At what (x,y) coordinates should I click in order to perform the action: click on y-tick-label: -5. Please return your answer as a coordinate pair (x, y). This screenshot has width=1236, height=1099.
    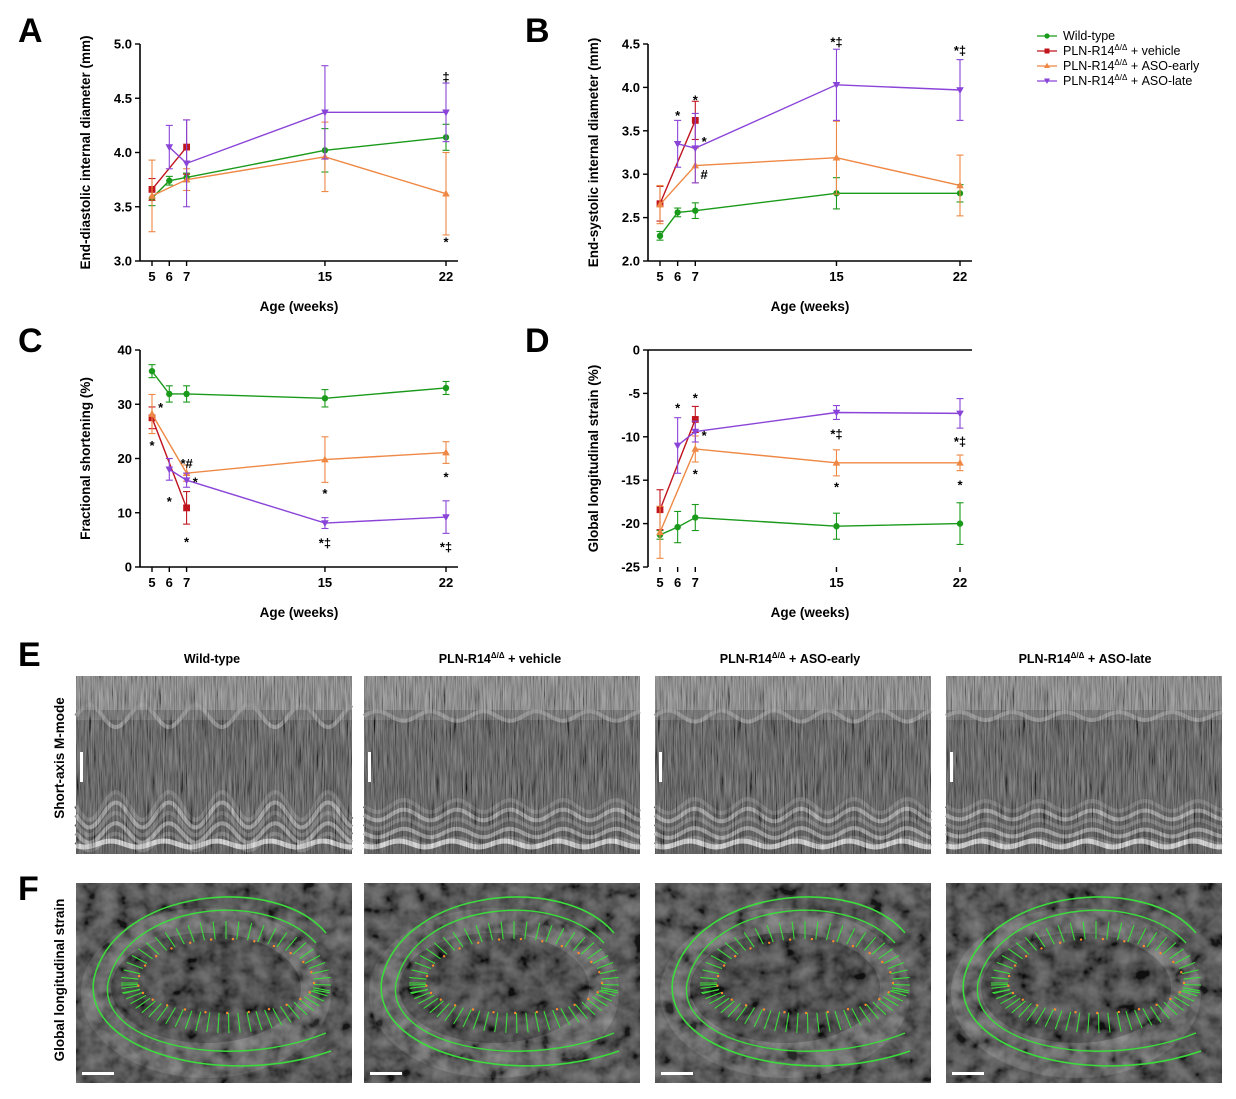
    Looking at the image, I should click on (634, 393).